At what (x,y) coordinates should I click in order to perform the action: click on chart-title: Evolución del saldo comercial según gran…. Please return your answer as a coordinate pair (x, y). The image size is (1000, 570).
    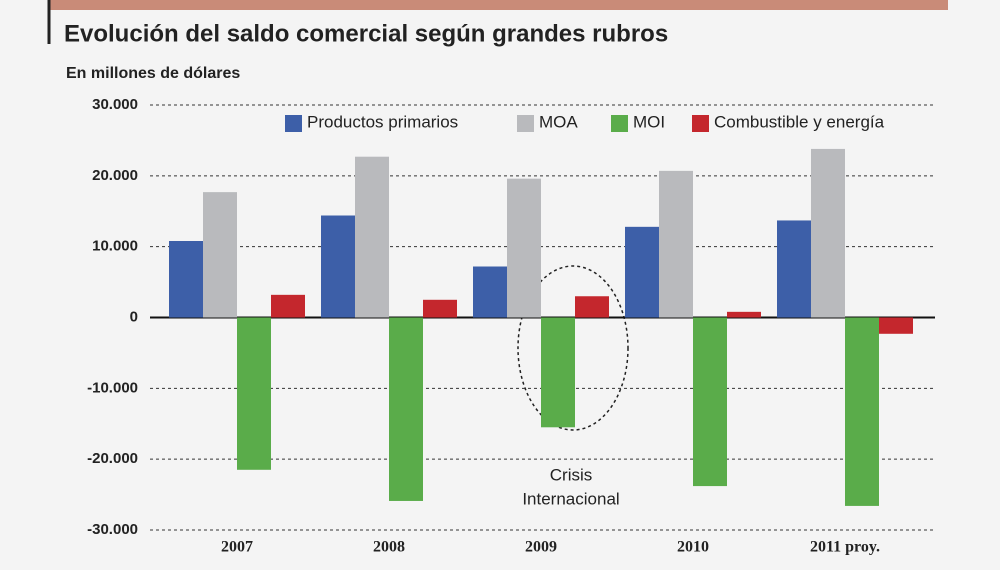
    Looking at the image, I should click on (366, 33).